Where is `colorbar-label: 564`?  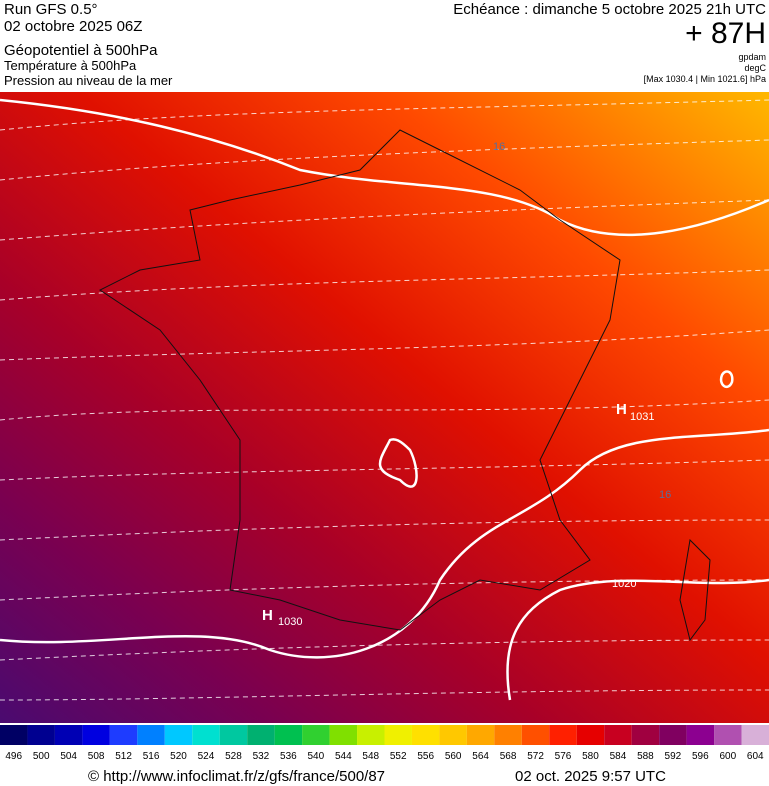 colorbar-label: 564 is located at coordinates (480, 756).